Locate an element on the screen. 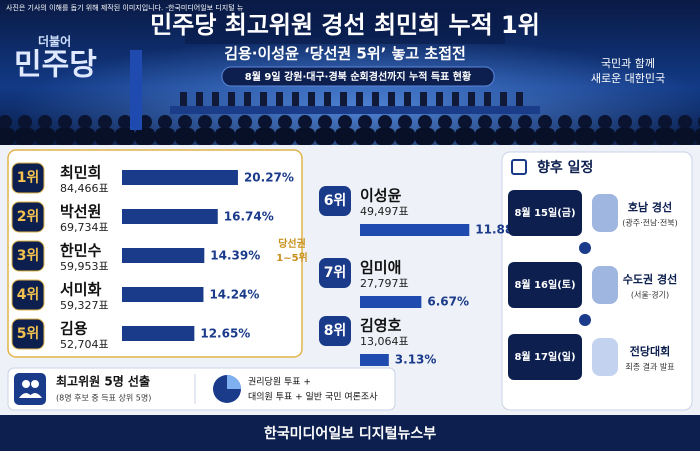 This screenshot has height=455, width=700. badge: 8월 9일 강원·대구·경북 순회경선까지 누적 득표 현황 is located at coordinates (358, 76).